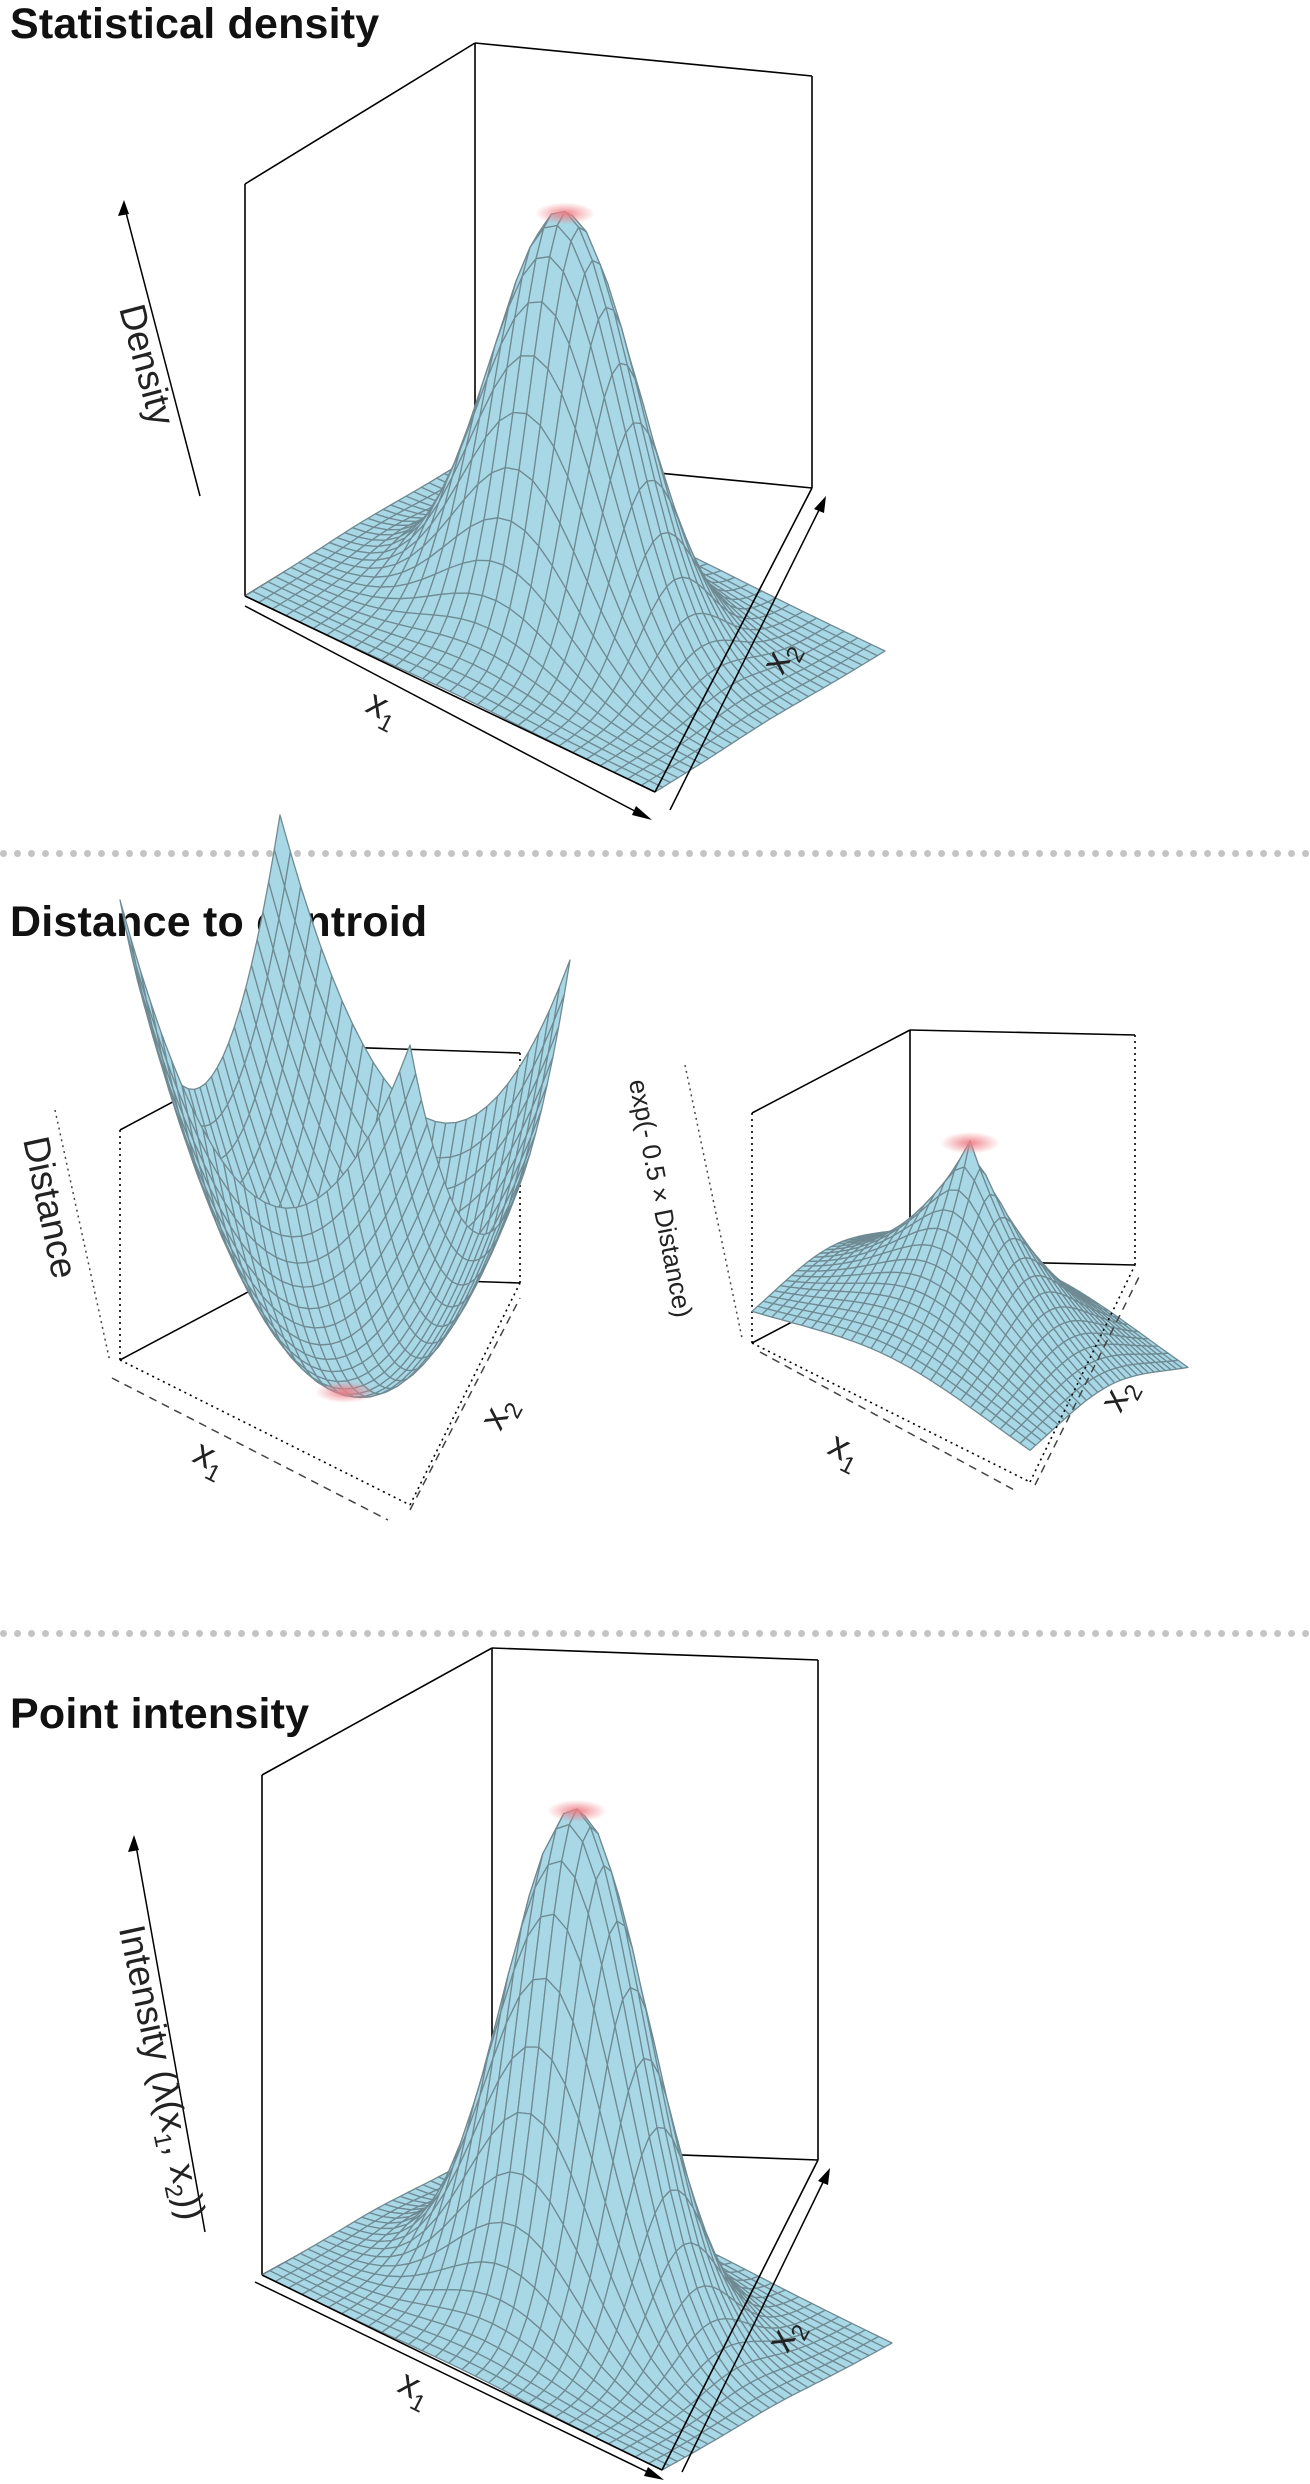  Describe the element at coordinates (499, 1413) in the screenshot. I see `x2-axis-label: x2` at that location.